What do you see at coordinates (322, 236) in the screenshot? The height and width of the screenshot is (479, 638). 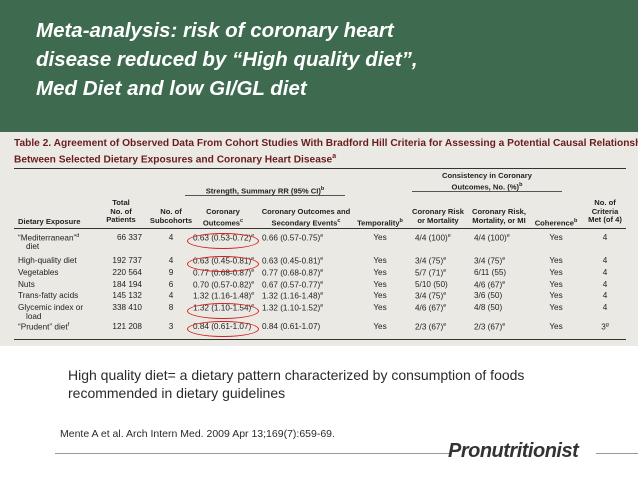 I see `row-0-rr2-sup: e` at bounding box center [322, 236].